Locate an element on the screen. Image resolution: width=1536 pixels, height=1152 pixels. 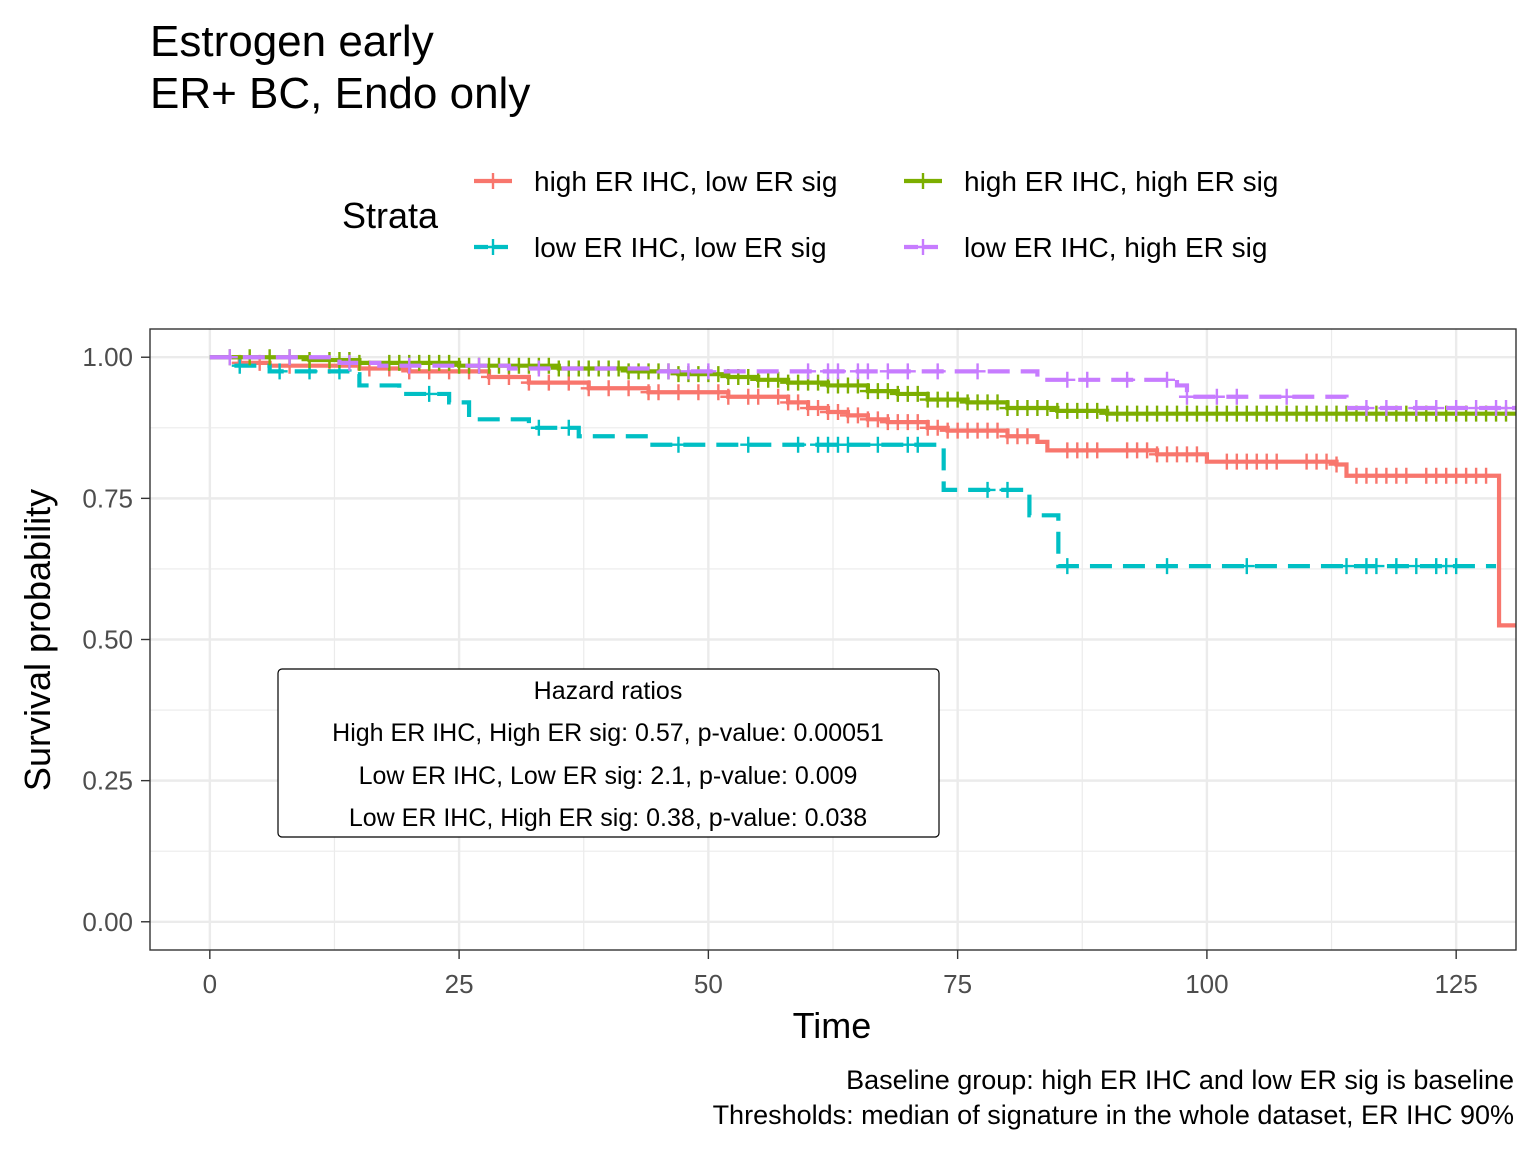
legend-label: low ER IHC, high ER sig is located at coordinates (1115, 247).